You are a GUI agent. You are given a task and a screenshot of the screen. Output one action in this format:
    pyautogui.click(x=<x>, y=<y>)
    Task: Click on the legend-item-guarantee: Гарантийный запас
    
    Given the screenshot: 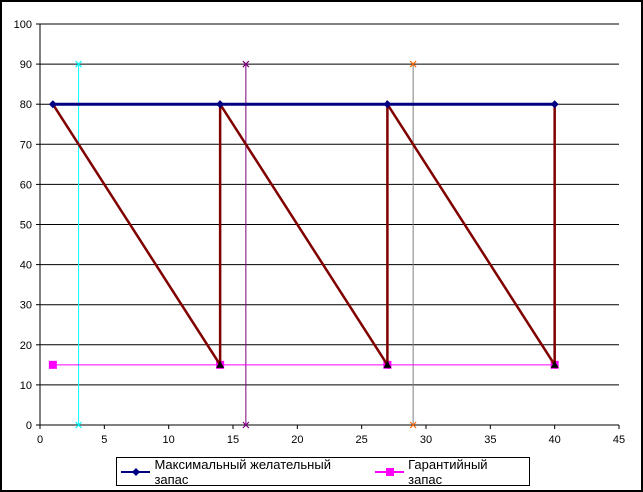 What is the action you would take?
    pyautogui.click(x=448, y=471)
    